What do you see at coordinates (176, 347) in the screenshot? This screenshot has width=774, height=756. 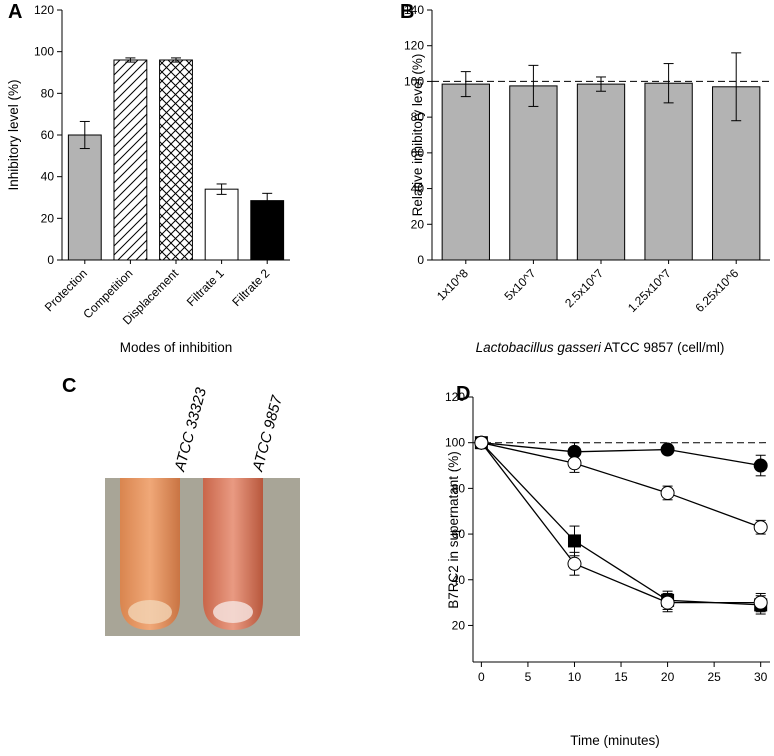 I see `x-axis-label: Modes of inhibition` at bounding box center [176, 347].